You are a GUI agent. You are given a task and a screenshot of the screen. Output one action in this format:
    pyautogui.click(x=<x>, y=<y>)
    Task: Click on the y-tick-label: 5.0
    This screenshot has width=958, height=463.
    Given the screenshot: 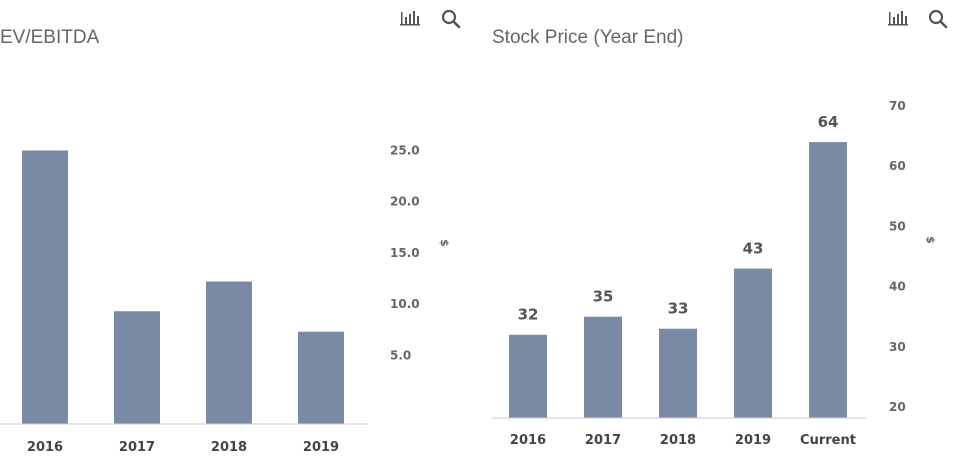 What is the action you would take?
    pyautogui.click(x=400, y=355)
    